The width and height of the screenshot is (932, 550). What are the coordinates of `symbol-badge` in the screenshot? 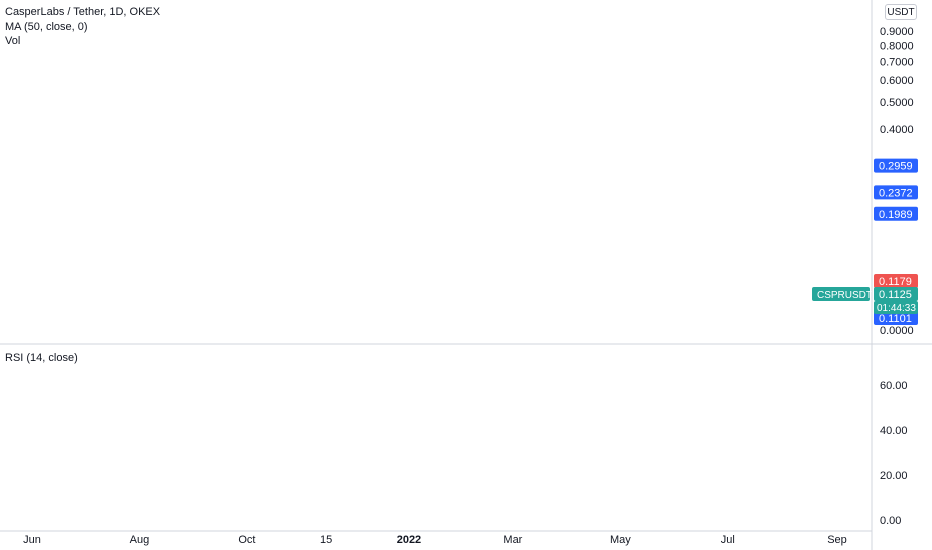 It's located at (841, 294).